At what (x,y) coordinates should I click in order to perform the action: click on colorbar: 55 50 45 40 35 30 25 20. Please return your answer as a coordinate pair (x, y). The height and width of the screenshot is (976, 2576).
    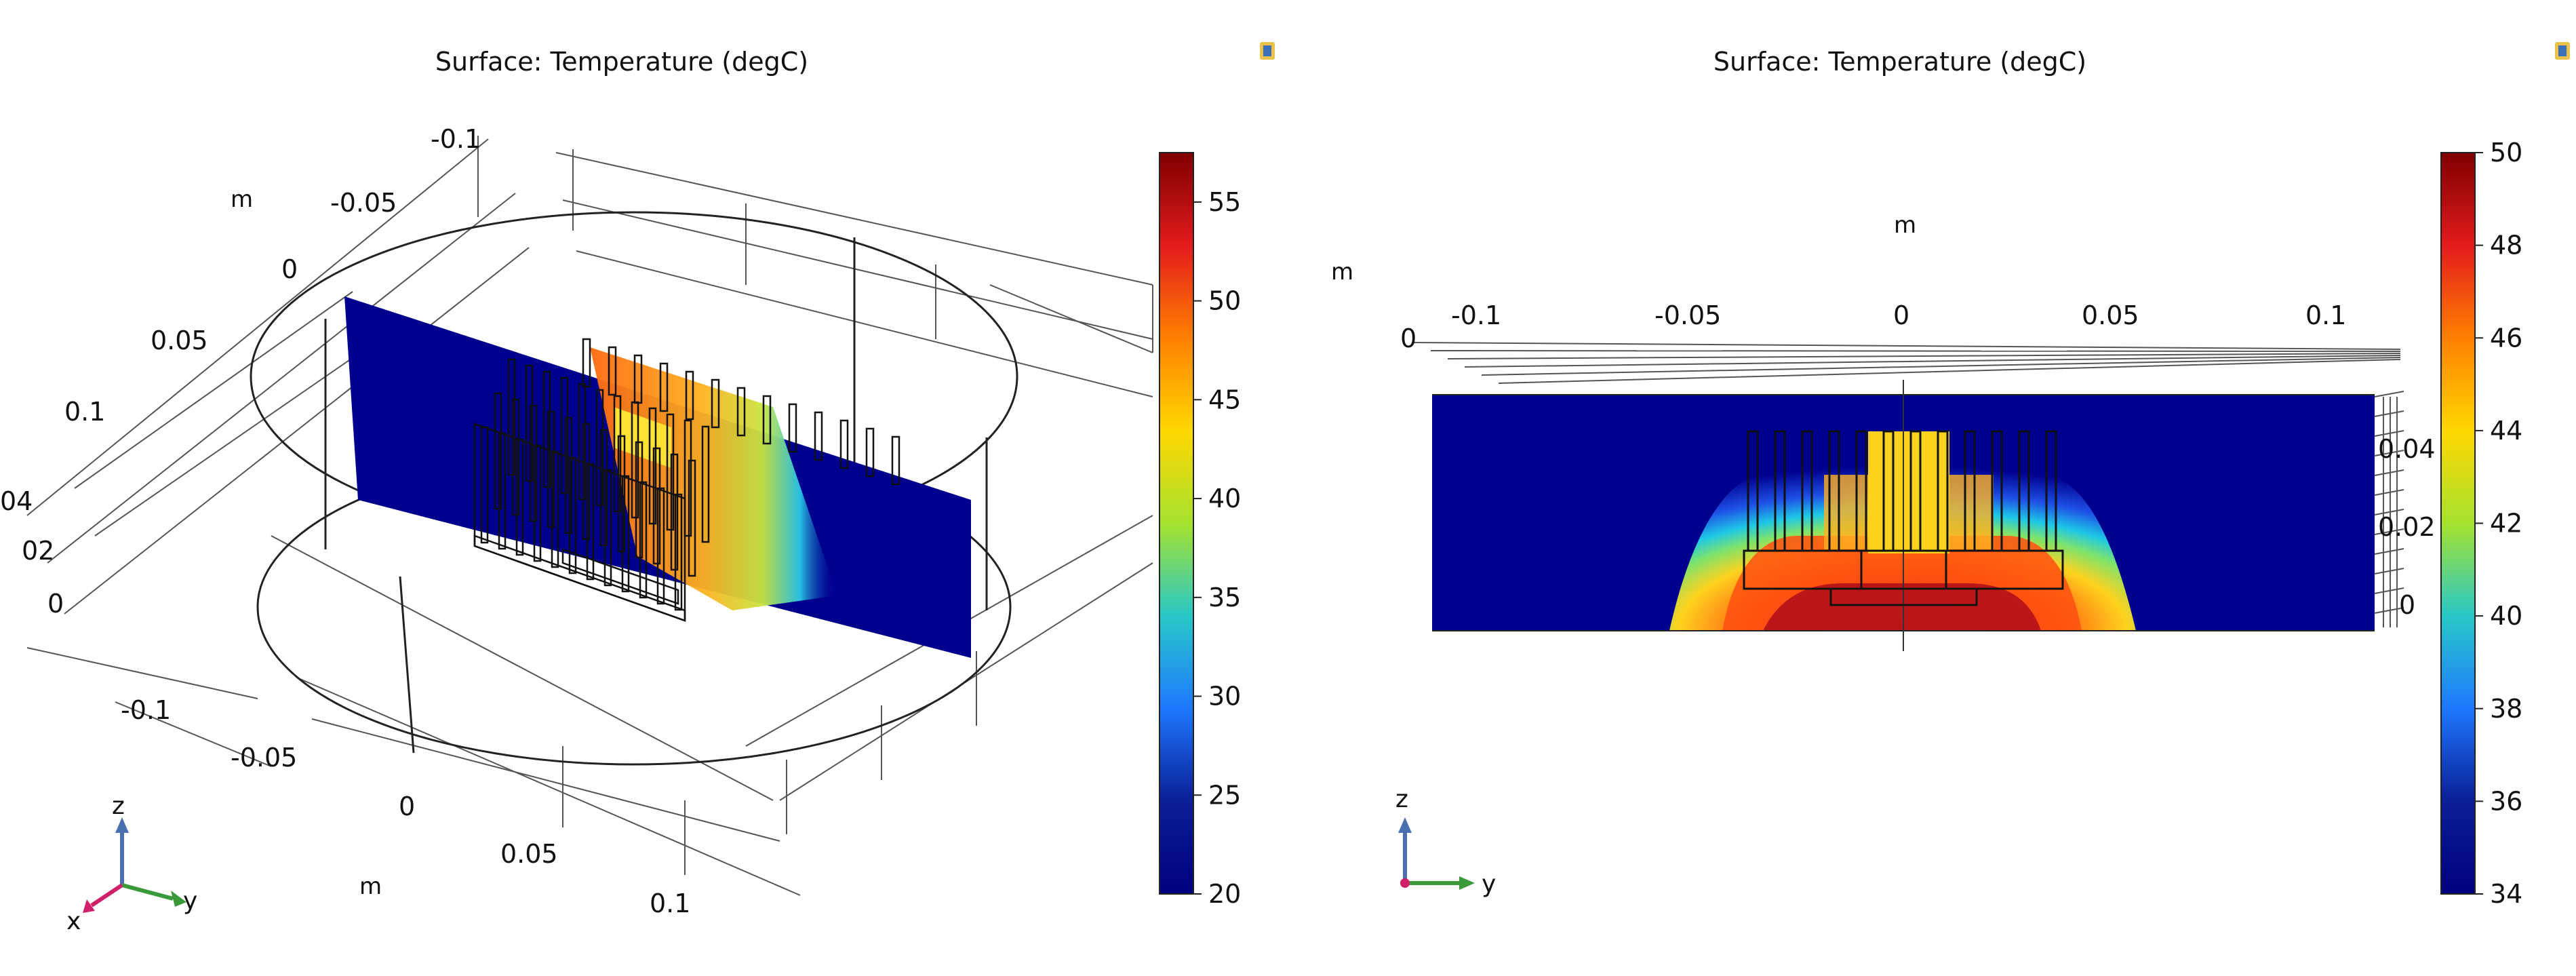
    Looking at the image, I should click on (1200, 530).